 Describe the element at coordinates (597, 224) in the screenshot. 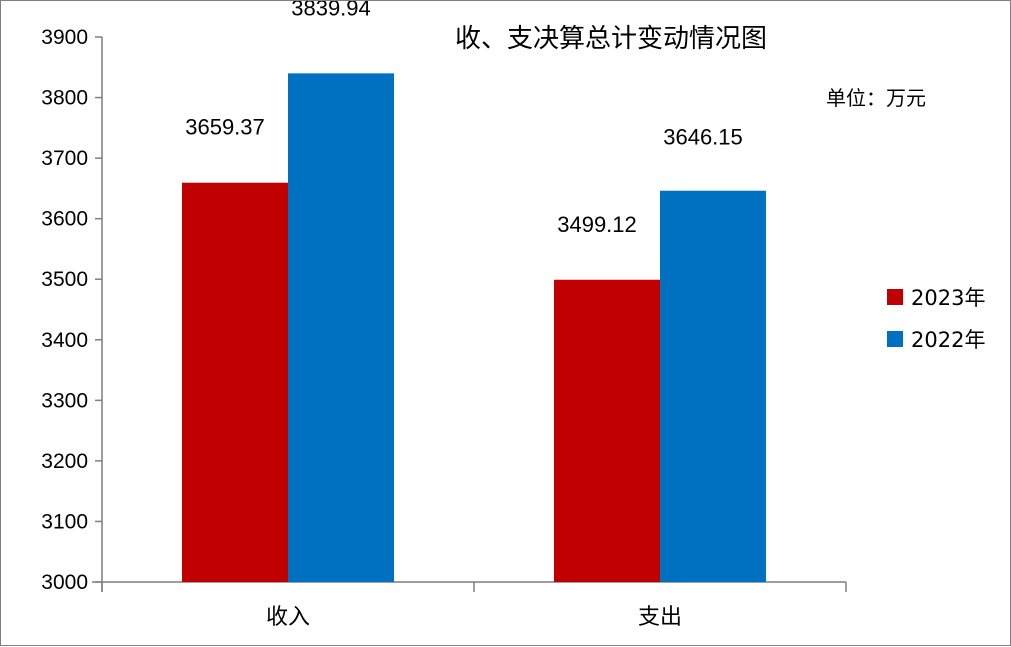

I see `data-label: 3499.12` at that location.